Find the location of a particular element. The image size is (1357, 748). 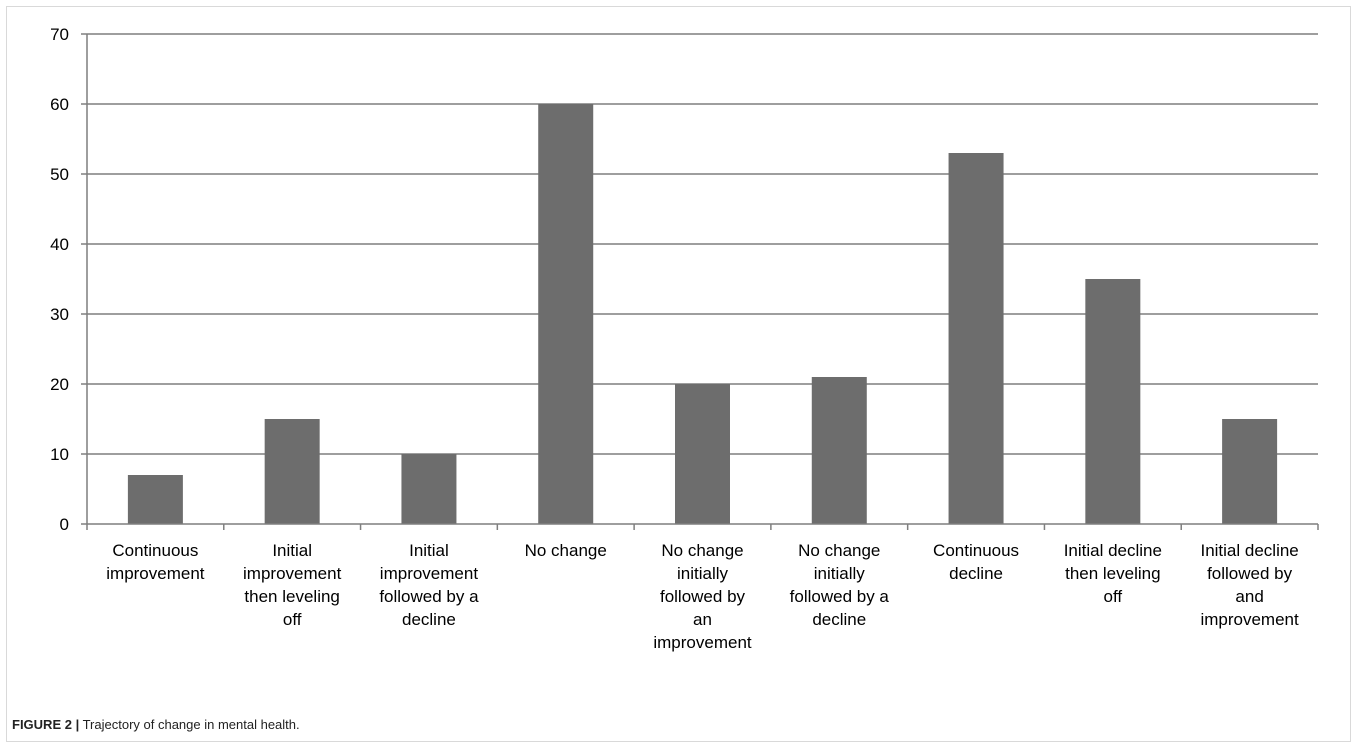

y-tick-label: 70 is located at coordinates (59, 34).